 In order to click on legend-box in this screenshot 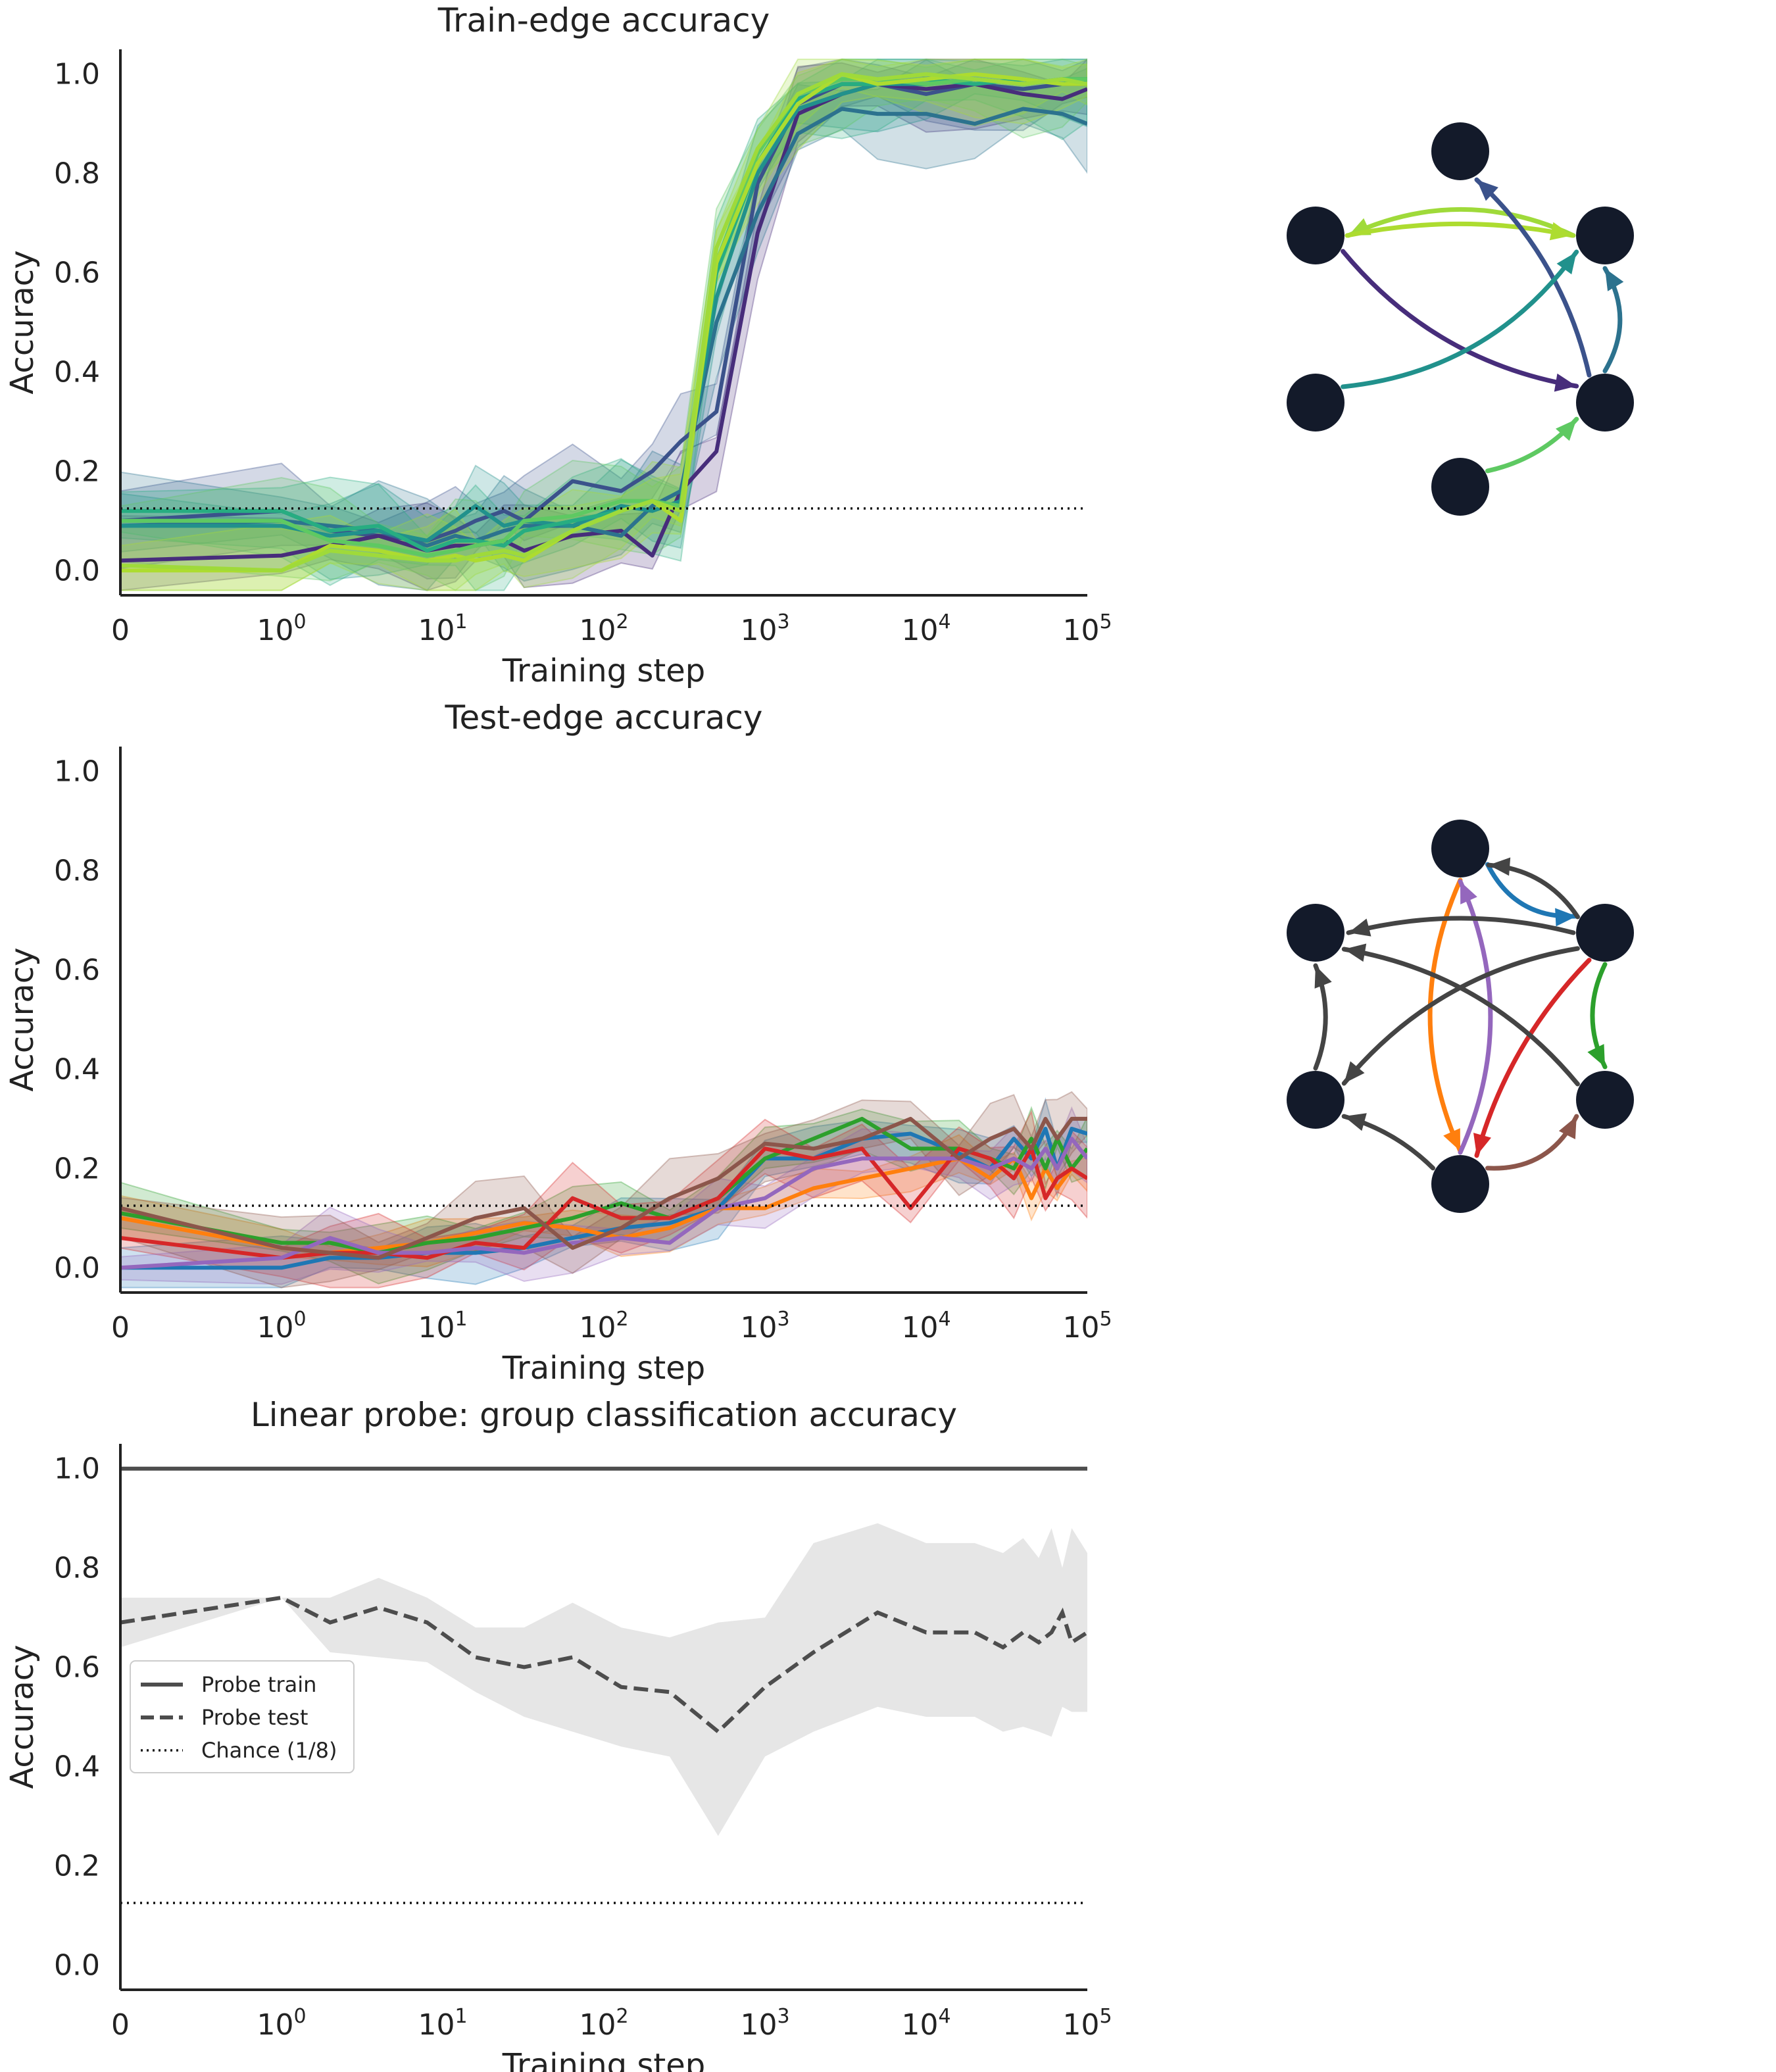, I will do `click(242, 1716)`.